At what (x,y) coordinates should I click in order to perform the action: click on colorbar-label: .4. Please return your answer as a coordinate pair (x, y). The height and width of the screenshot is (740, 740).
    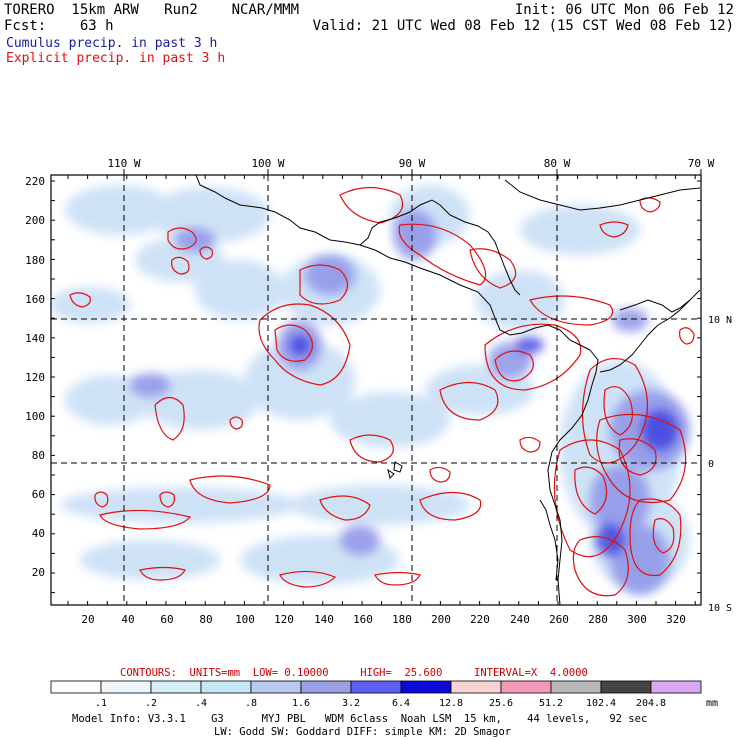
    Looking at the image, I should click on (201, 703).